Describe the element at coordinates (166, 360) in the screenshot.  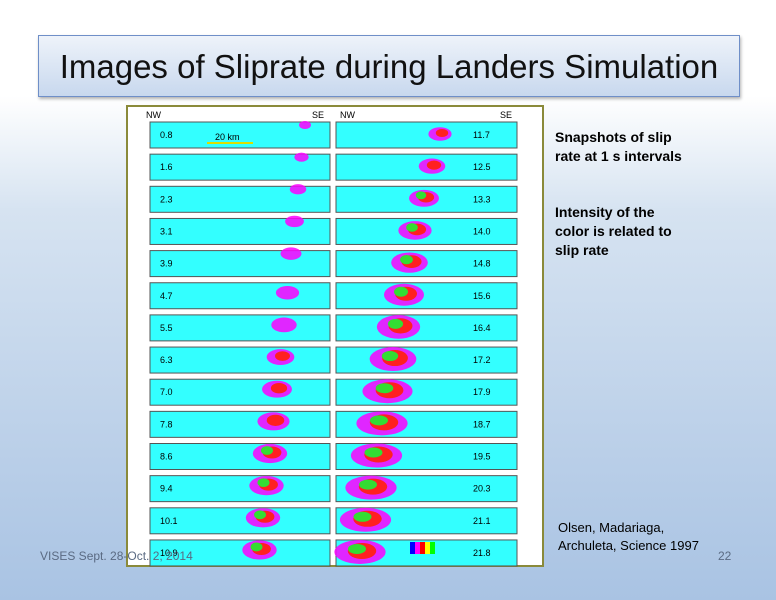
I see `time-label: 6.3` at that location.